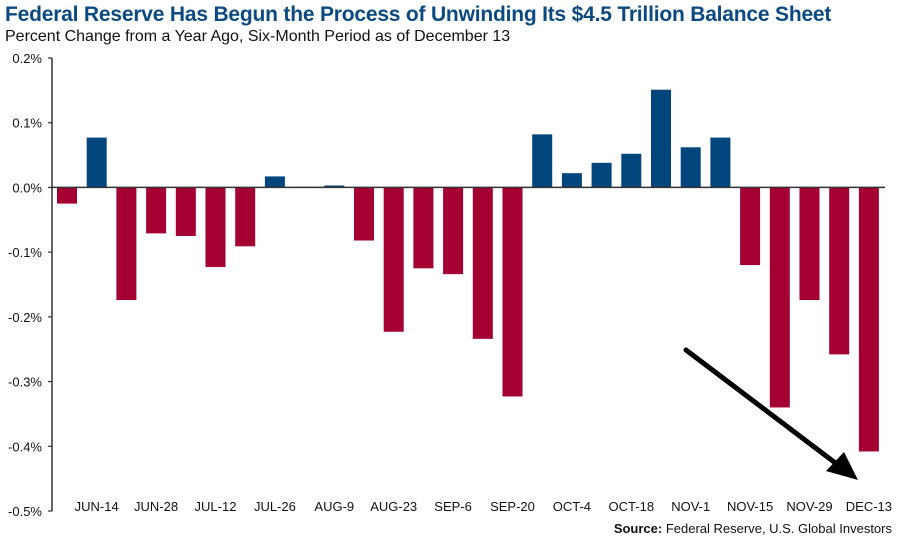  I want to click on y-tick-label: -0.2%, so click(25, 317).